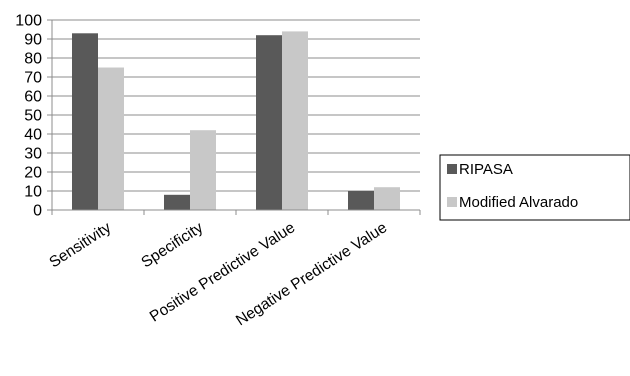 The height and width of the screenshot is (376, 630). Describe the element at coordinates (172, 245) in the screenshot. I see `x-category-label: Specificity` at that location.